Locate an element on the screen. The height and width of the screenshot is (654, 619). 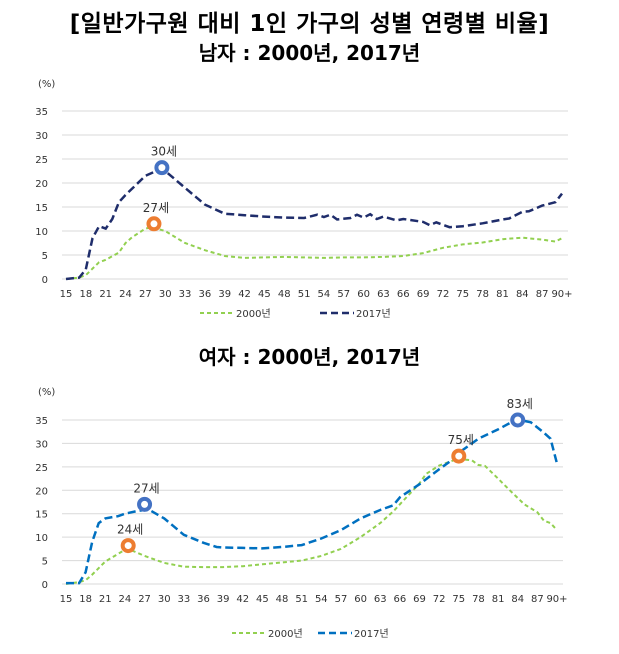
peak-label: 83세 is located at coordinates (520, 404).